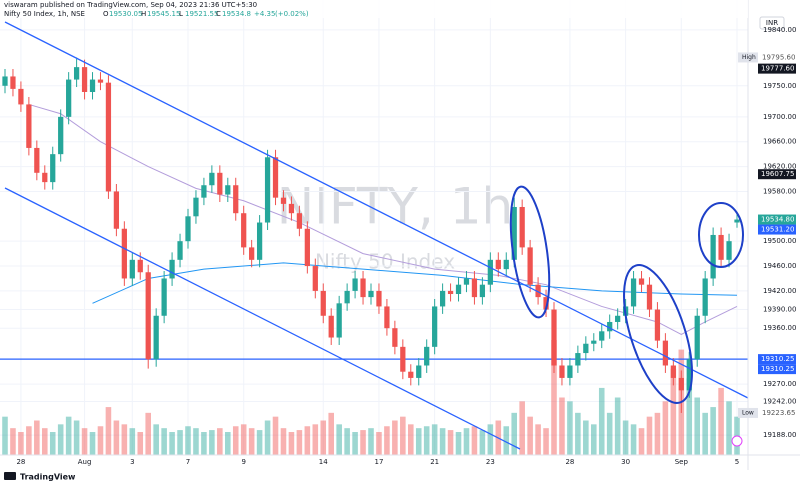 Image resolution: width=800 pixels, height=484 pixels. I want to click on x-tick-label: 3, so click(132, 462).